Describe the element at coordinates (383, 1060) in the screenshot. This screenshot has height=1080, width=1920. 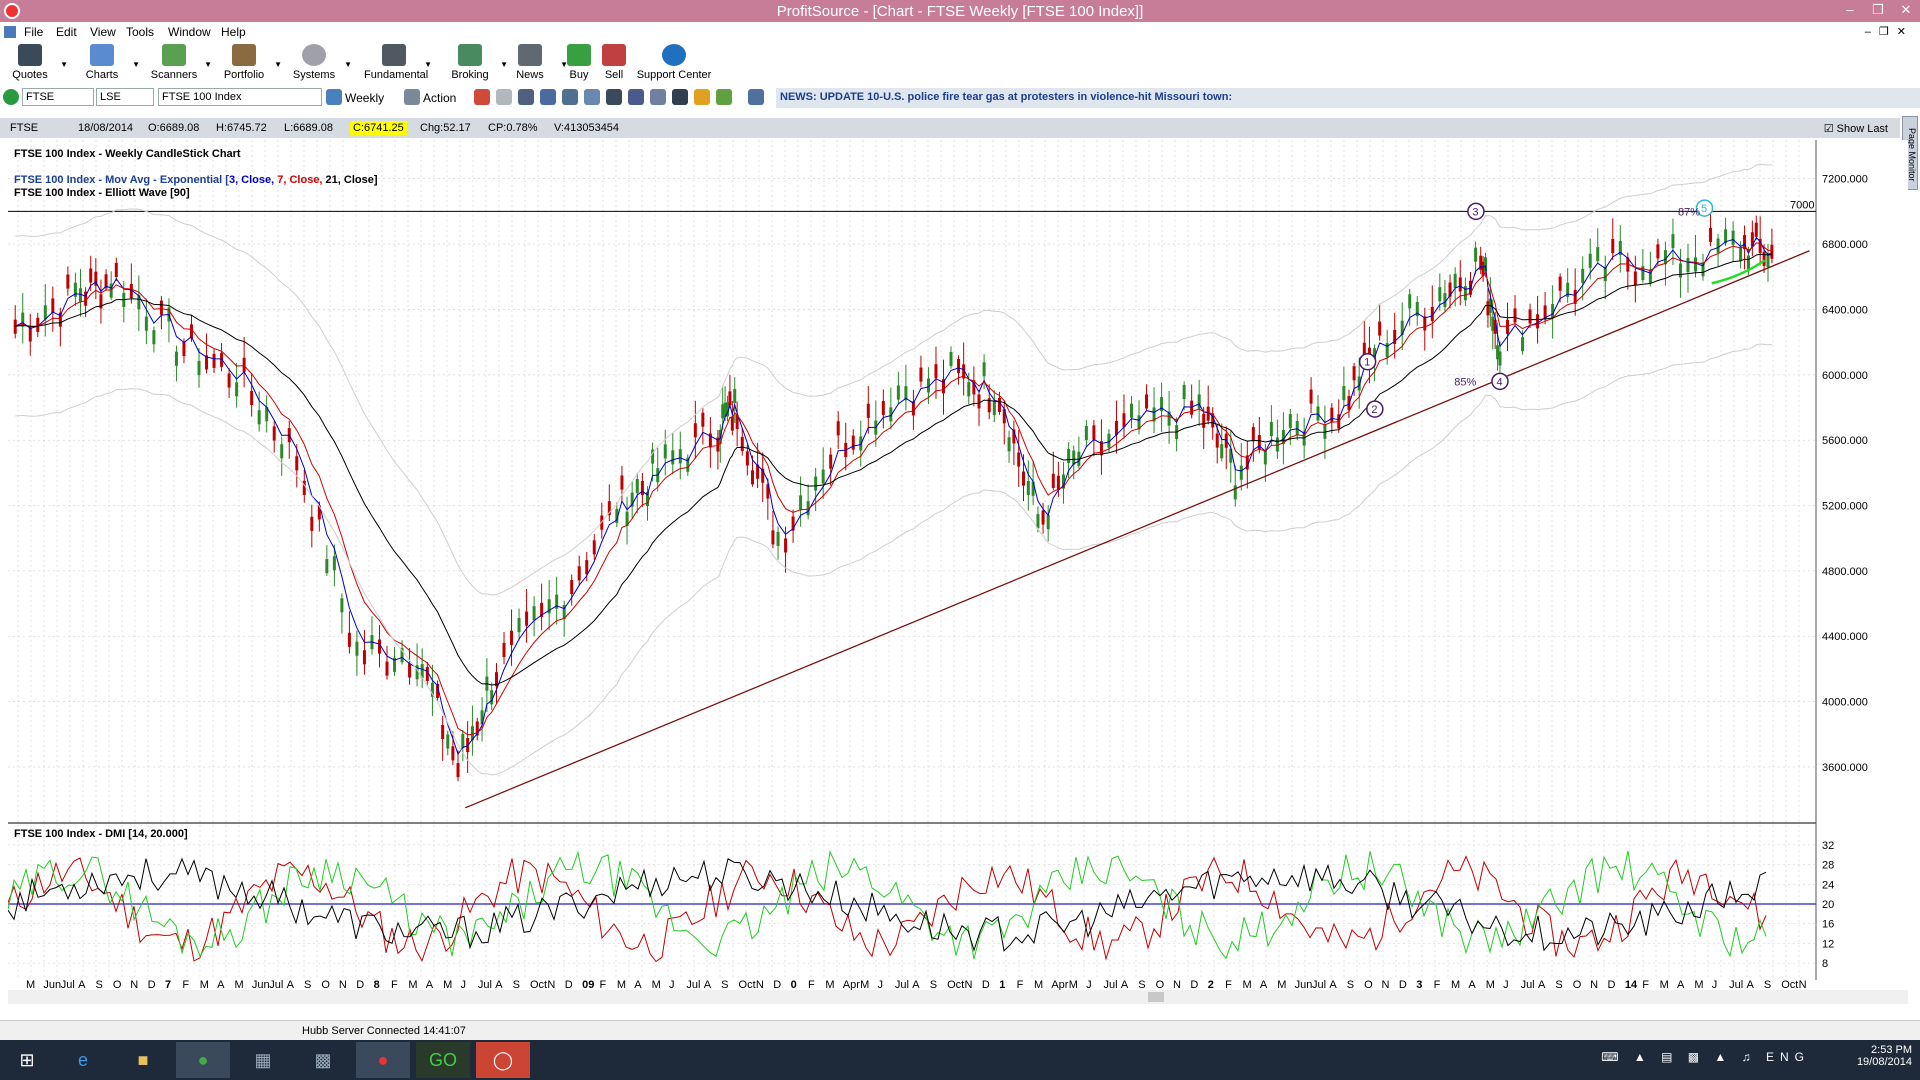
I see `app-red-icon: ●` at that location.